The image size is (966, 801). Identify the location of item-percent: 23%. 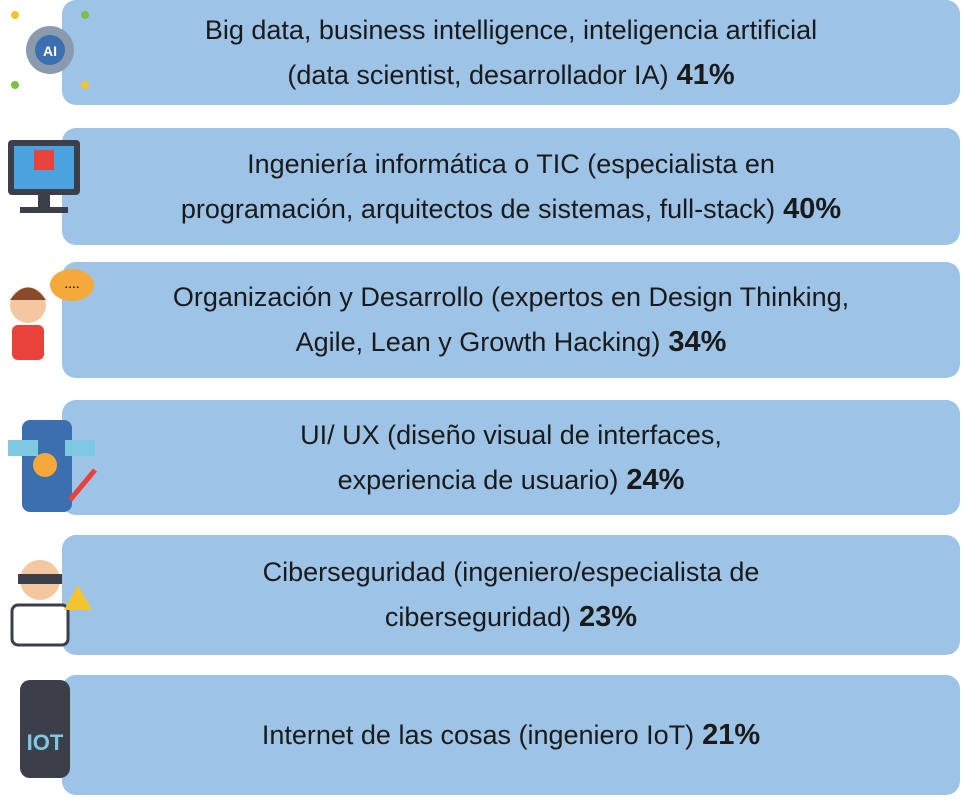
(608, 617).